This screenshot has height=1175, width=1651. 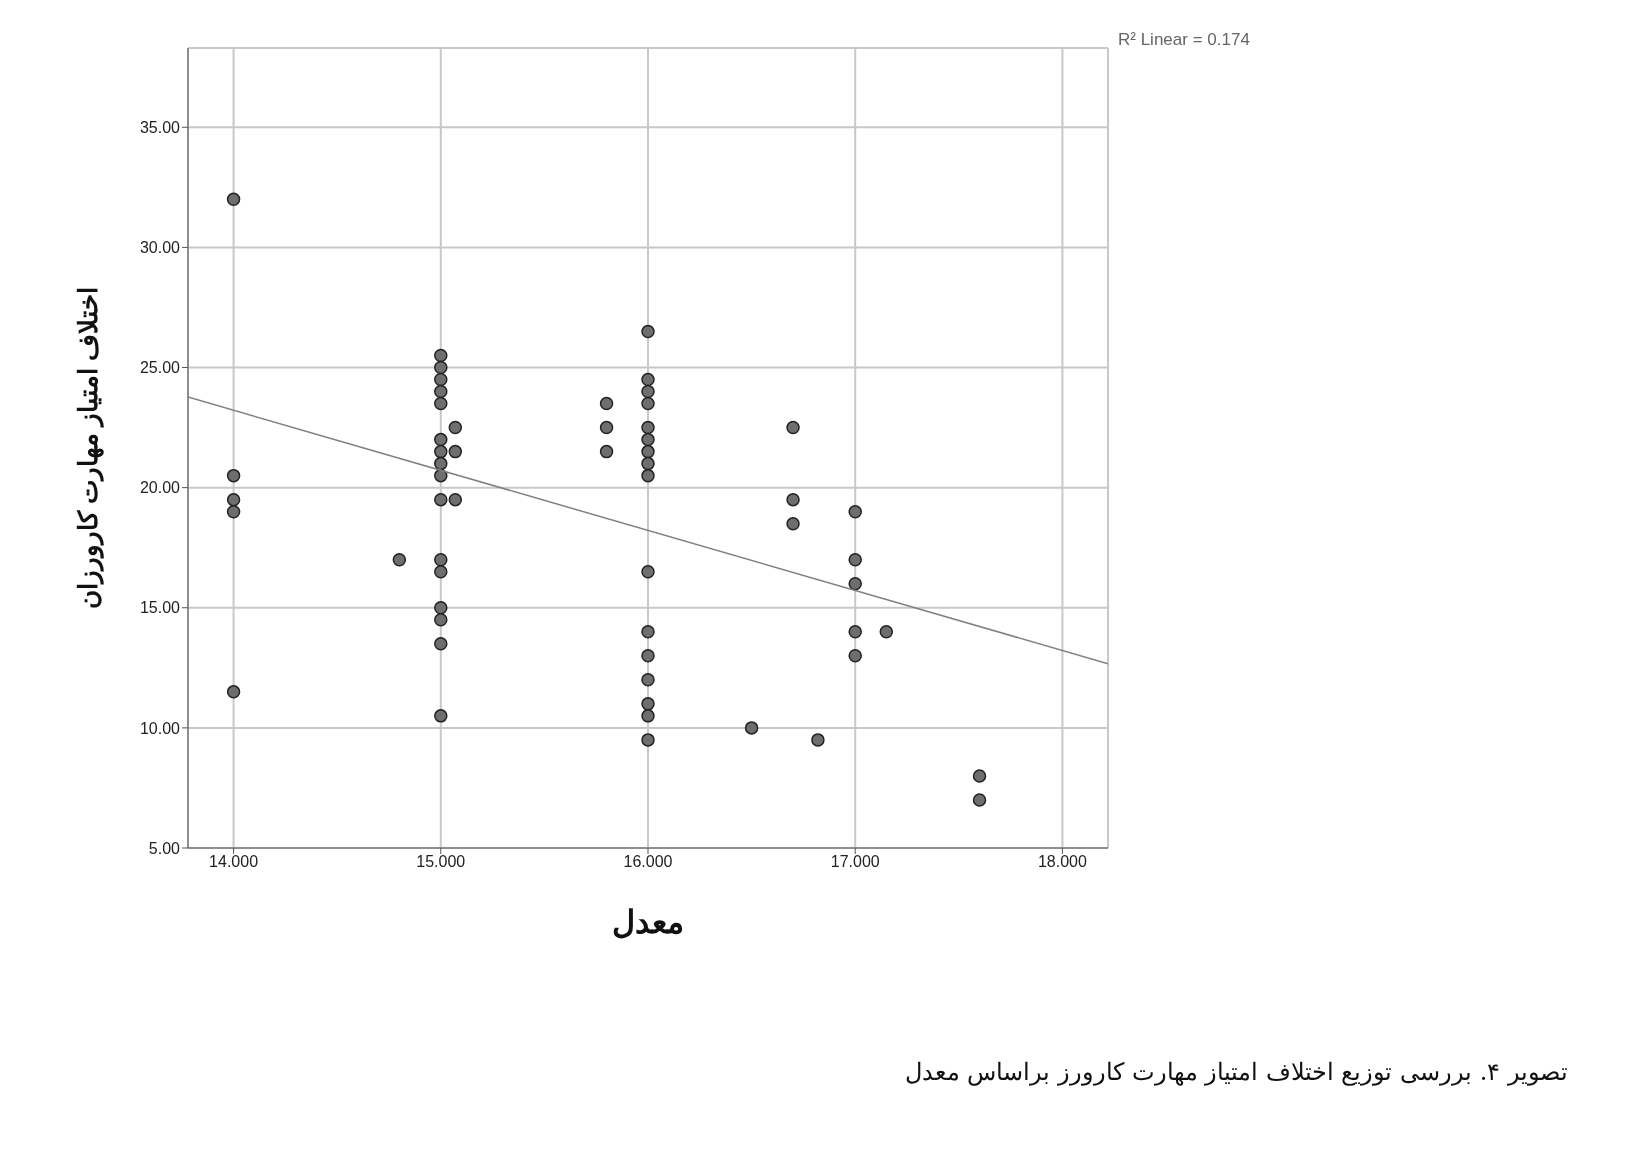 I want to click on x-tick-label: 16.000, so click(x=648, y=862).